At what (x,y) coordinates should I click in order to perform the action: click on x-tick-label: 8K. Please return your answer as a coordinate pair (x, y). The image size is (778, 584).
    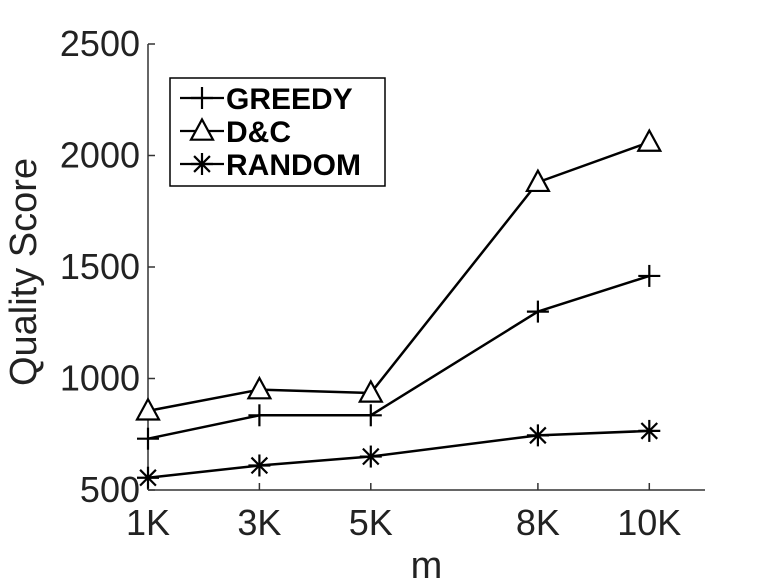
    Looking at the image, I should click on (538, 522).